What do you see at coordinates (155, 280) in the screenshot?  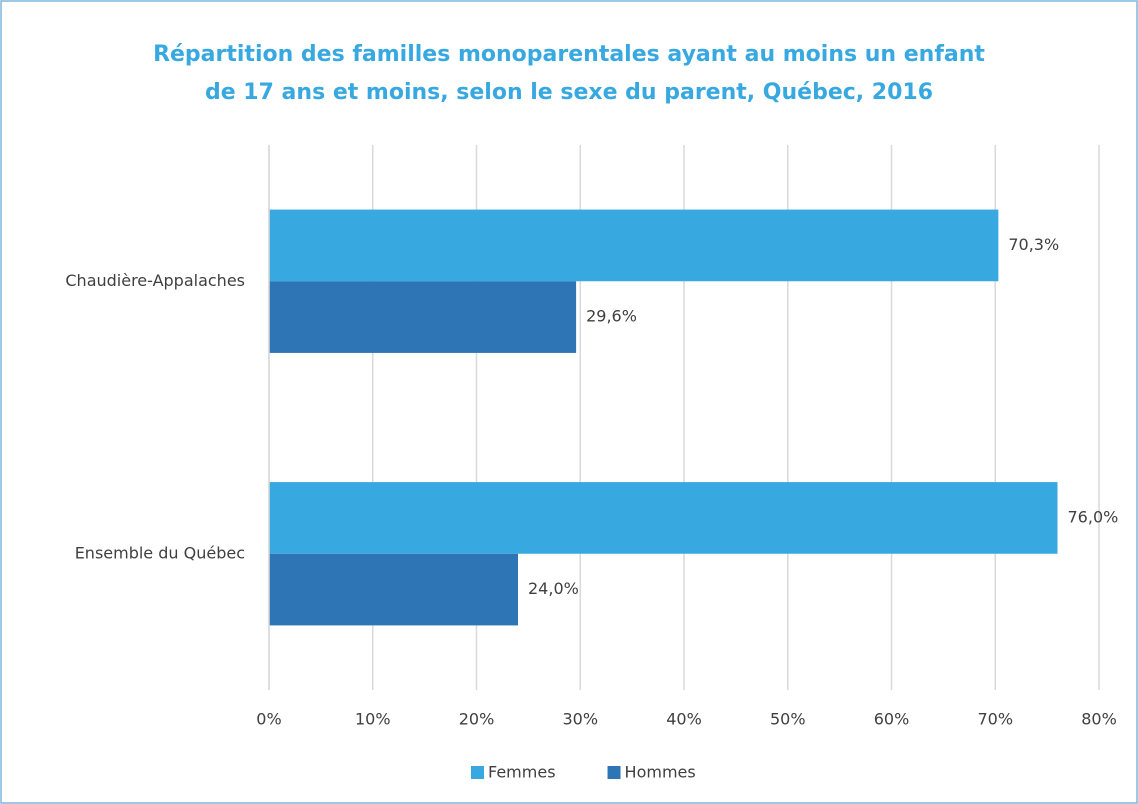 I see `y-tick-label: Chaudière-Appalaches` at bounding box center [155, 280].